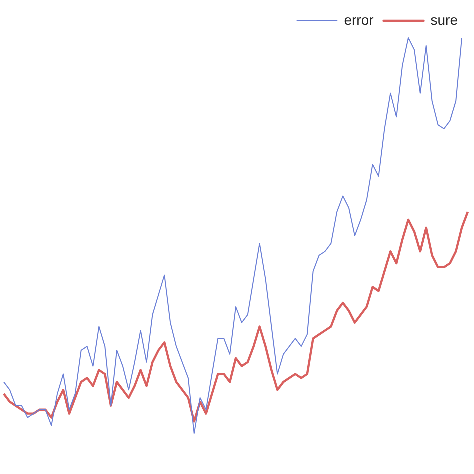 The image size is (474, 474). Describe the element at coordinates (444, 20) in the screenshot. I see `legend-label: sure` at that location.